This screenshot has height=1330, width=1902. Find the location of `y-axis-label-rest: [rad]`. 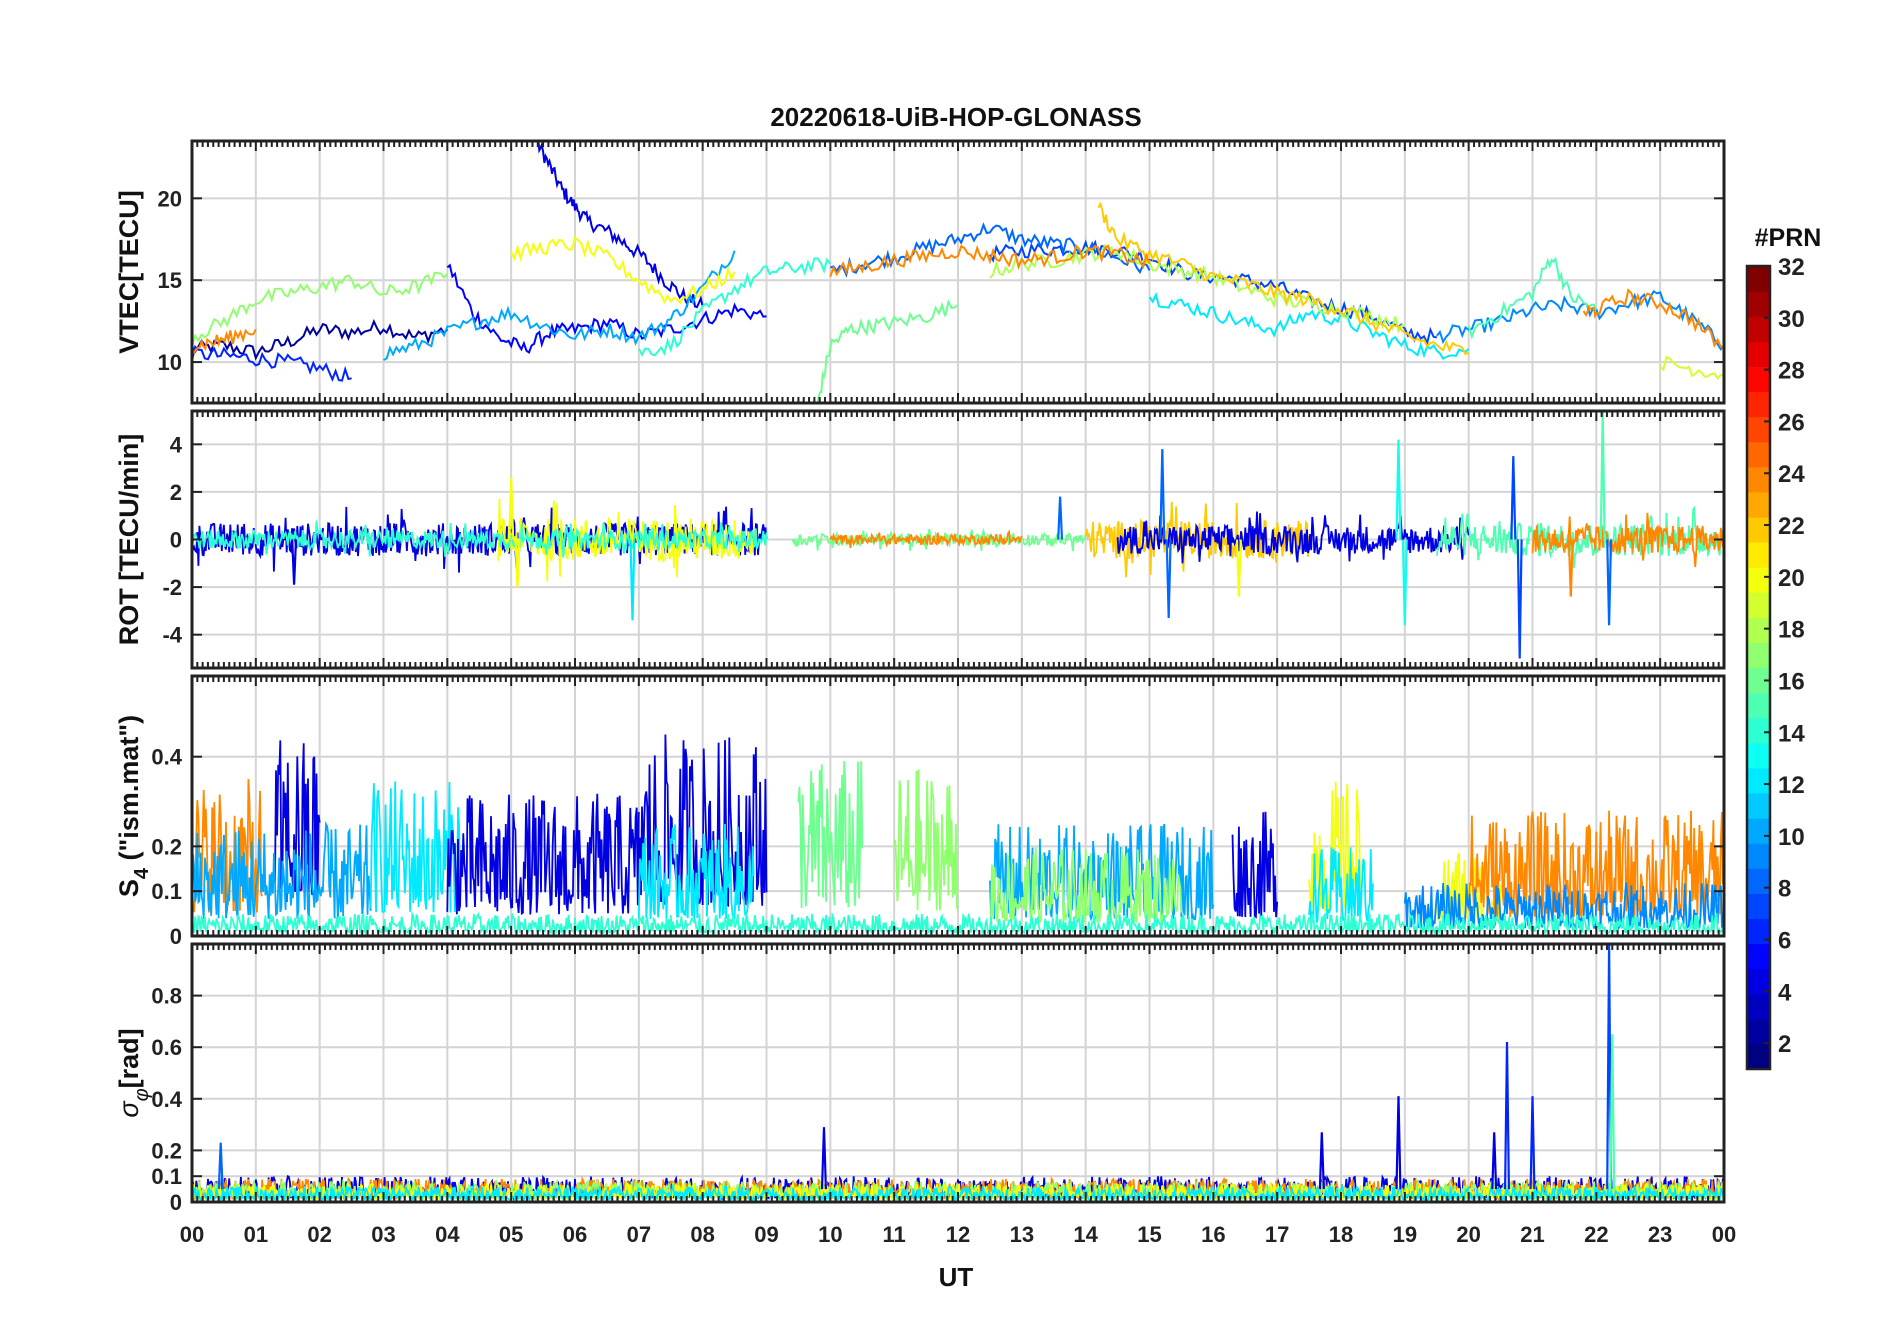

y-axis-label-rest: [rad] is located at coordinates (129, 1058).